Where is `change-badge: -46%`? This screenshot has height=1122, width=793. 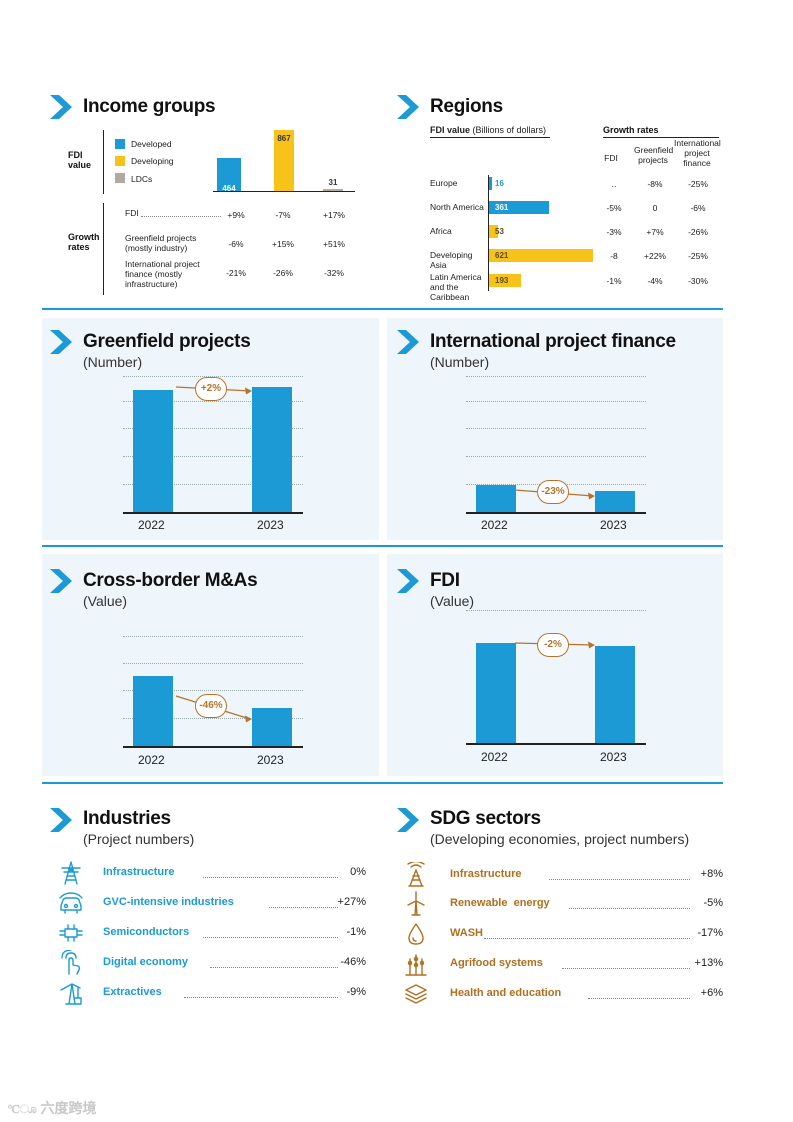
change-badge: -46% is located at coordinates (211, 706).